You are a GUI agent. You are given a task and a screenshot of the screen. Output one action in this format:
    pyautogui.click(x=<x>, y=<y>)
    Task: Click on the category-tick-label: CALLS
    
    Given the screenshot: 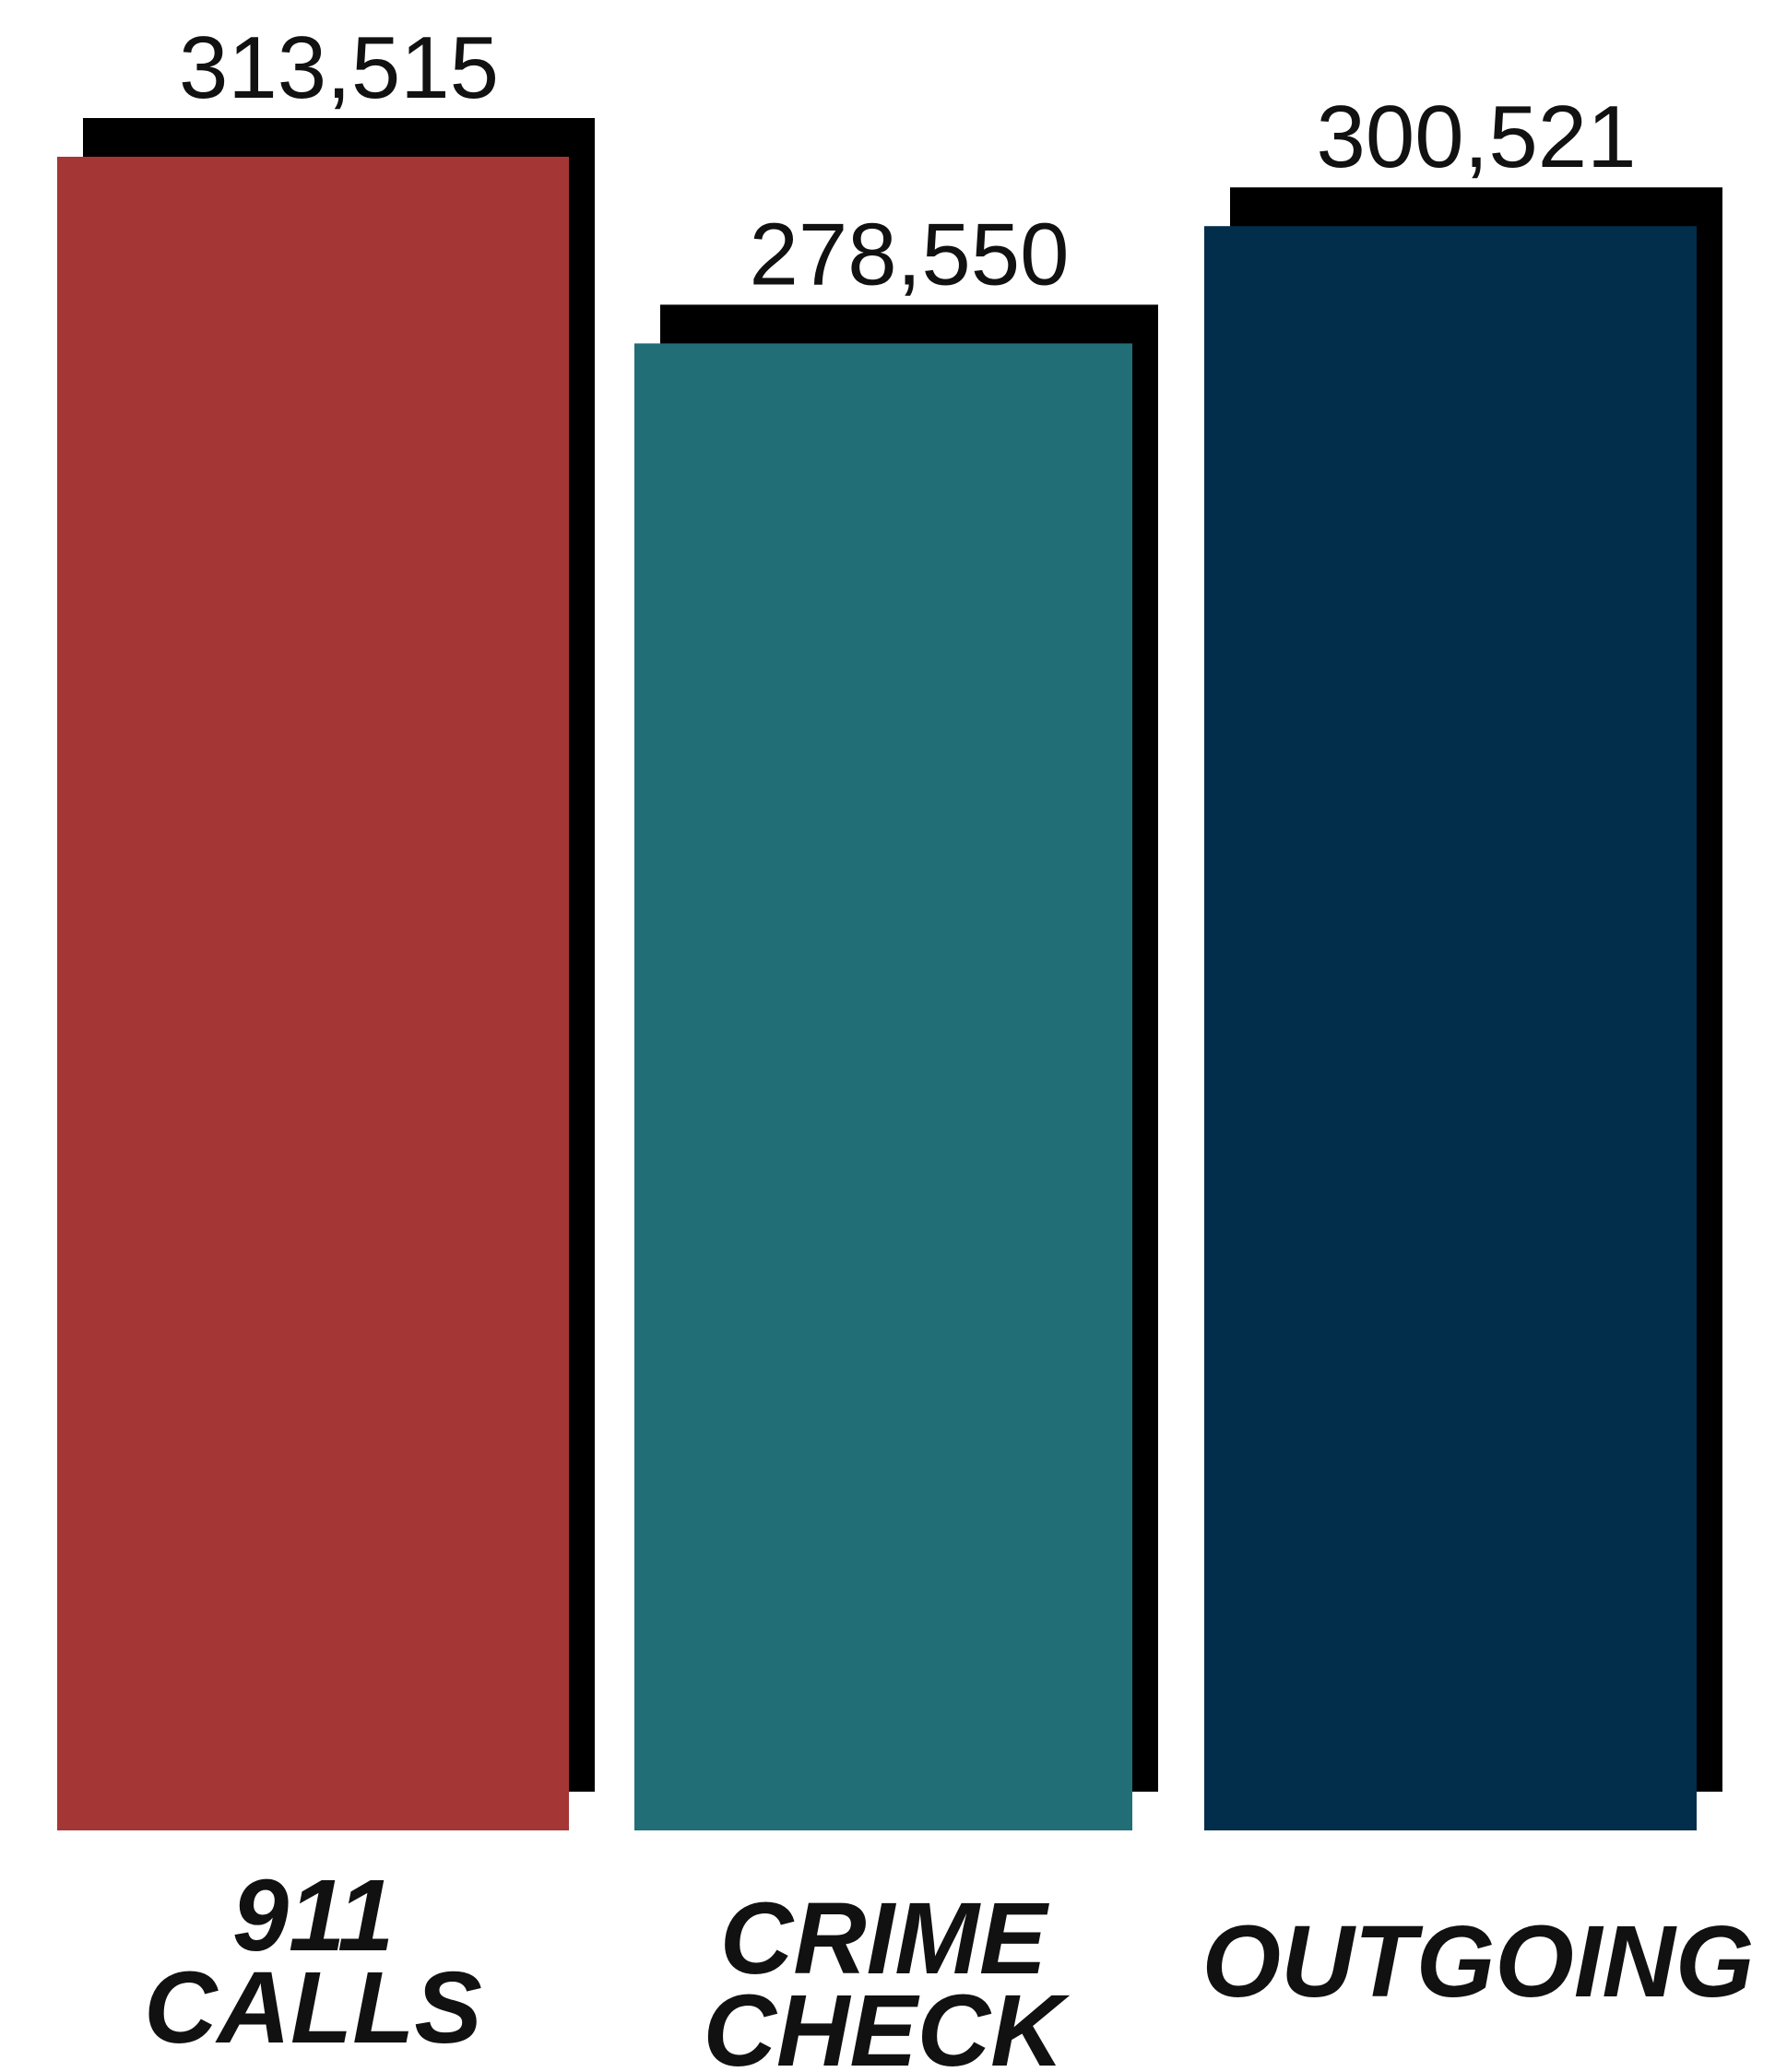 What is the action you would take?
    pyautogui.click(x=313, y=2008)
    